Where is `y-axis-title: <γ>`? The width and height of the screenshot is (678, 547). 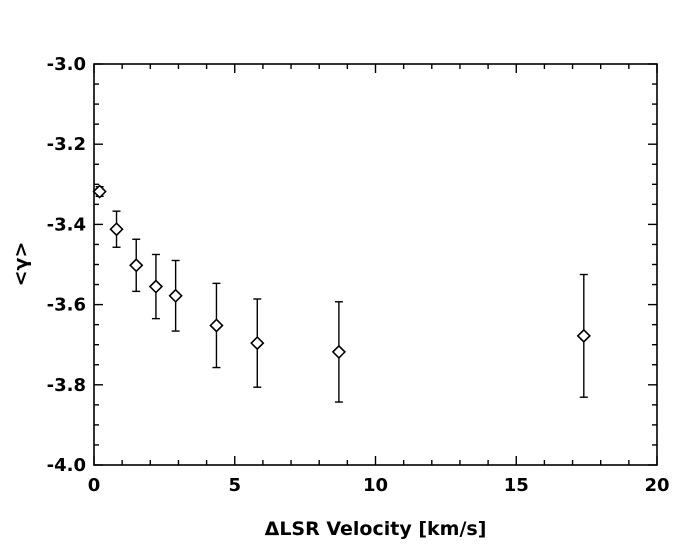
y-axis-title: <γ> is located at coordinates (21, 264).